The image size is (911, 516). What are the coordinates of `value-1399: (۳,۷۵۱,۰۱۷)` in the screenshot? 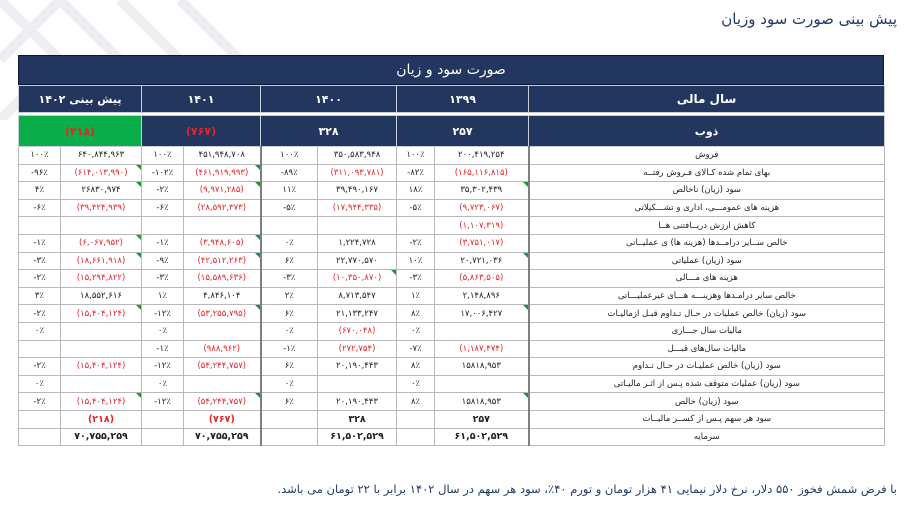 It's located at (482, 243).